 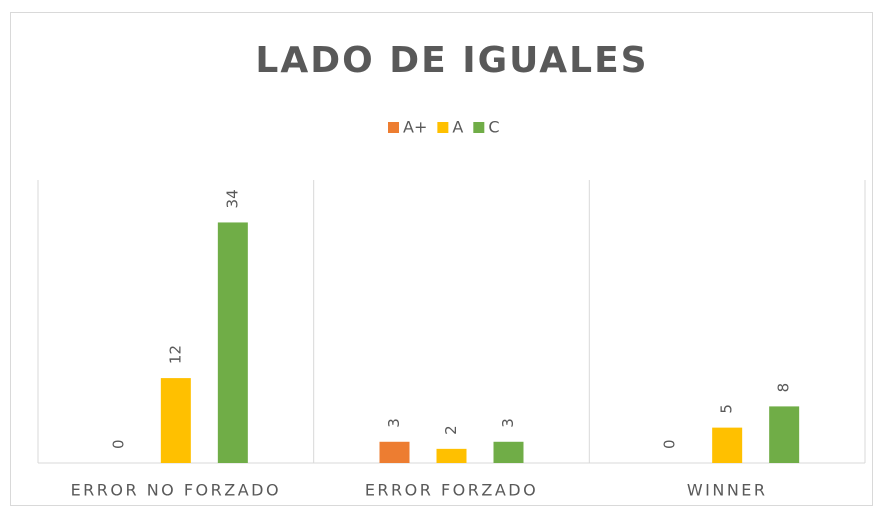 I want to click on data-label: 5, so click(x=727, y=409).